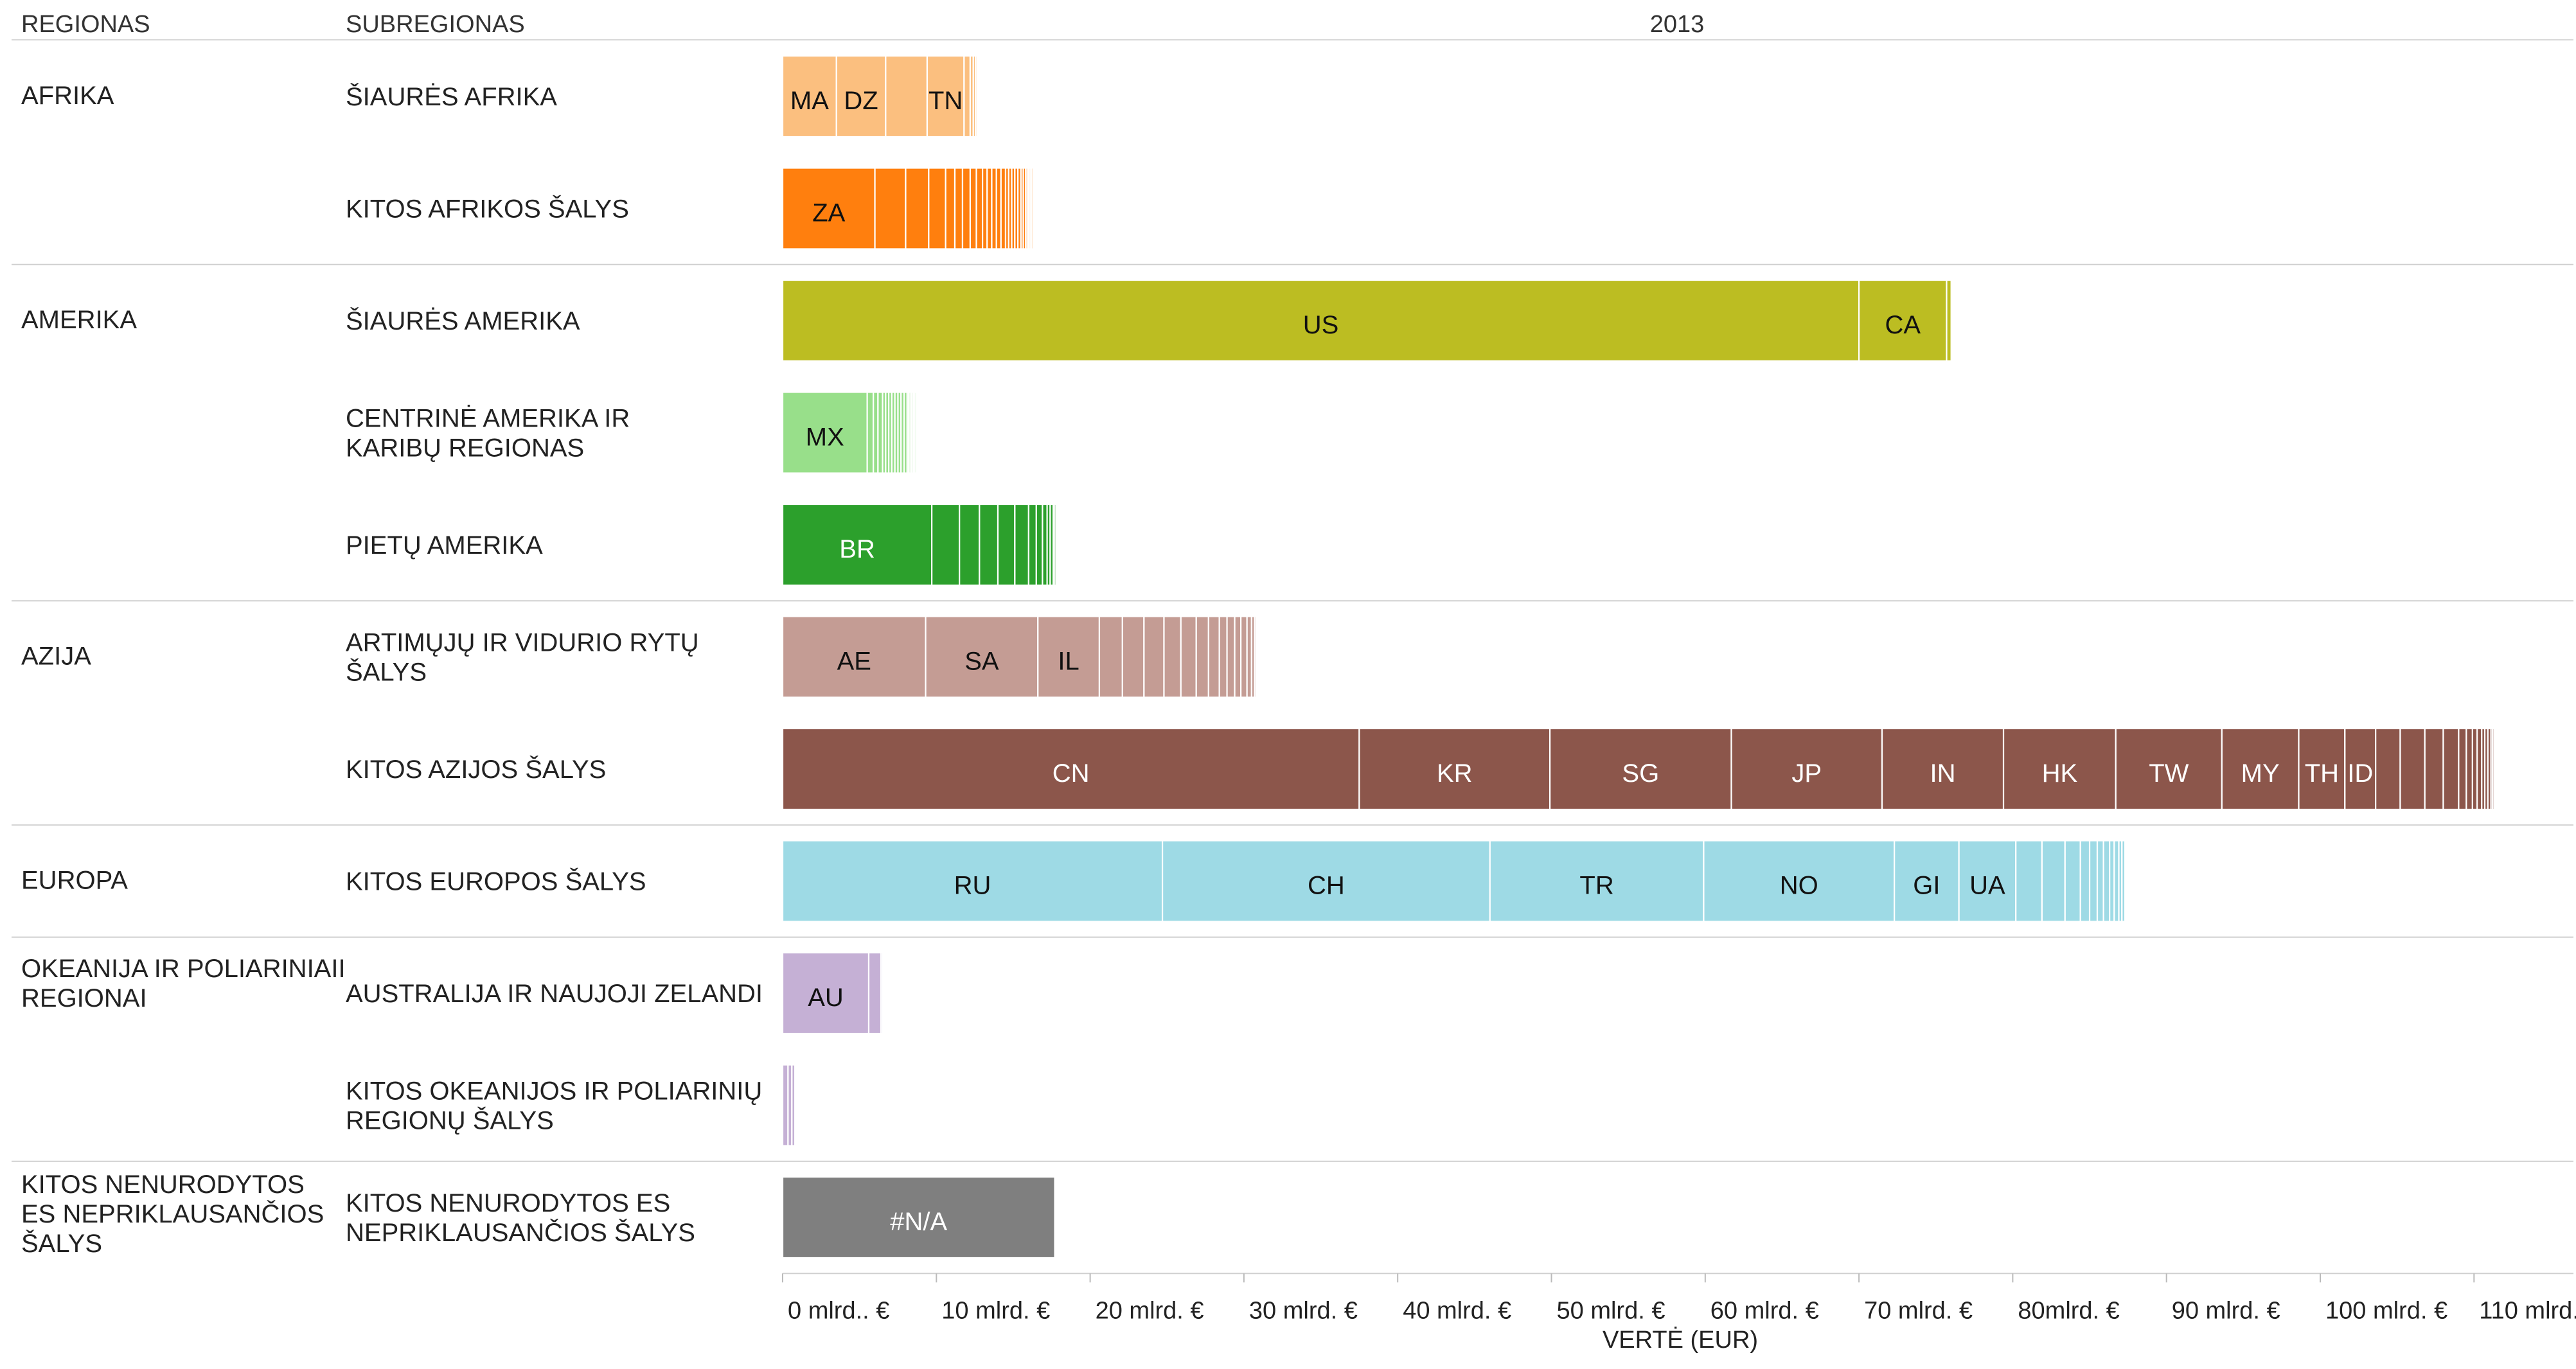 The height and width of the screenshot is (1369, 2576). I want to click on bar-segment-gi, so click(1927, 881).